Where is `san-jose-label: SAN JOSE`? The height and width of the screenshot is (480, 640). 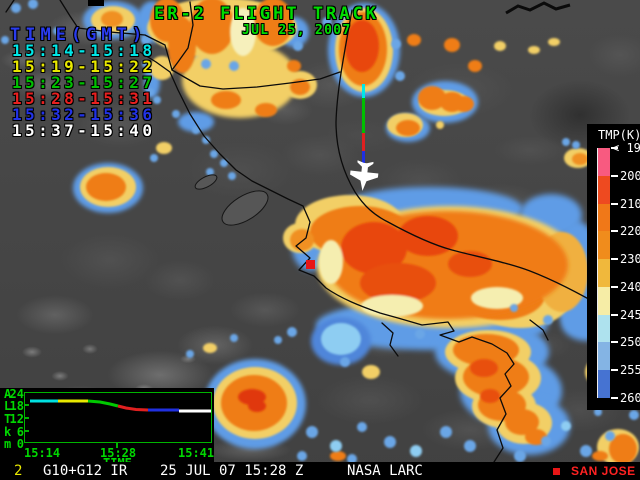
san-jose-label: SAN JOSE is located at coordinates (603, 471).